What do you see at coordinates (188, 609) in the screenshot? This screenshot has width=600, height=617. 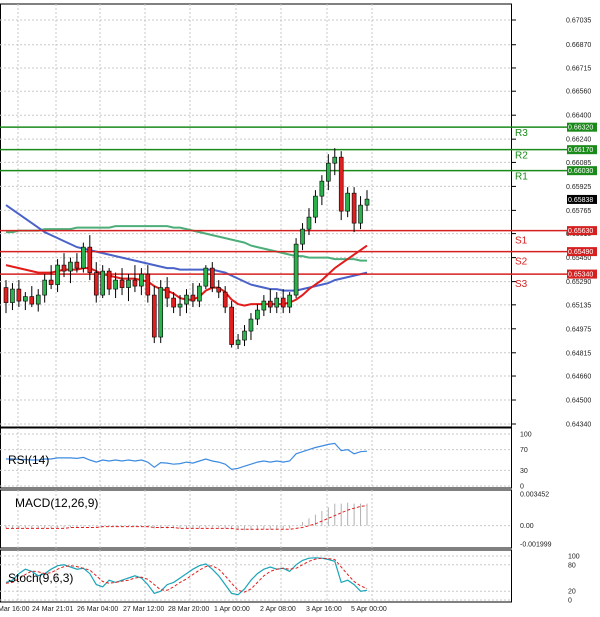 I see `time-axis-label: 28 Mar 20:00` at bounding box center [188, 609].